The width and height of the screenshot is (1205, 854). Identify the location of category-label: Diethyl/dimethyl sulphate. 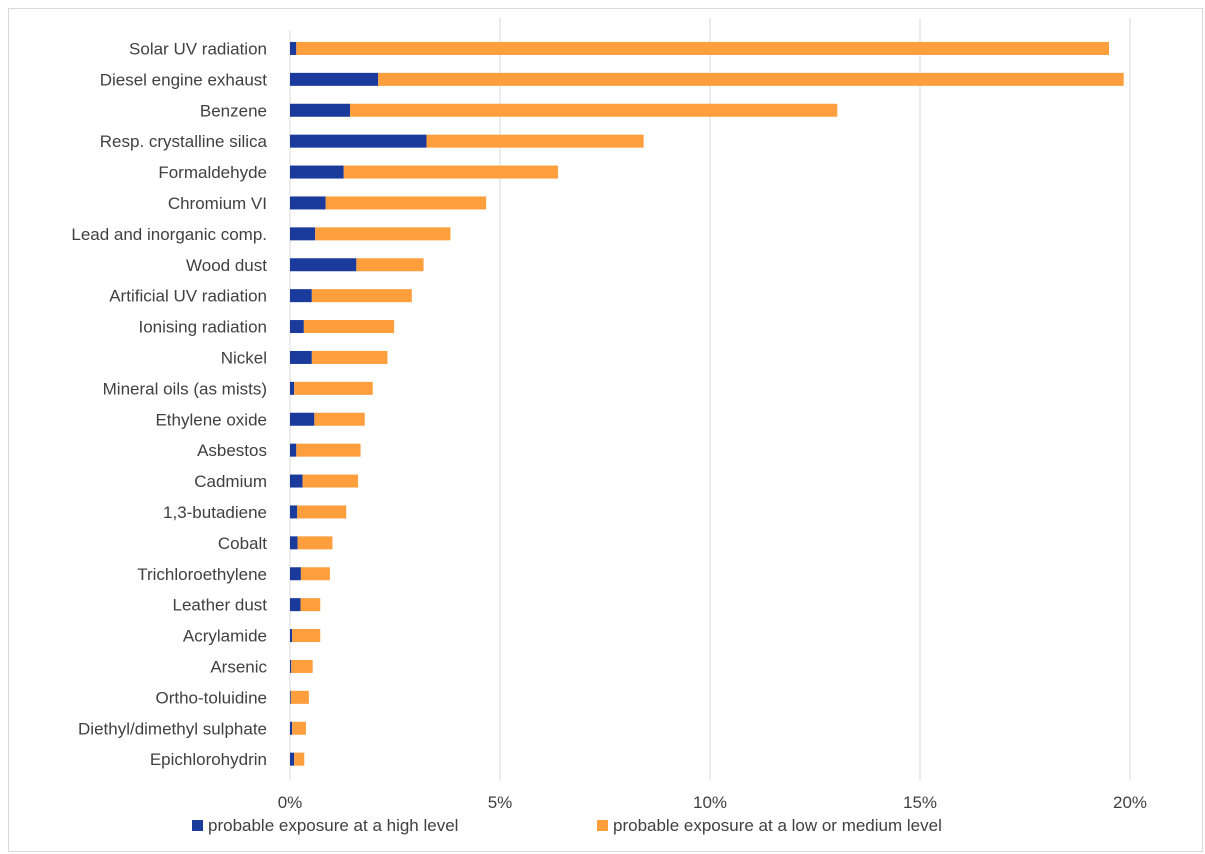
(172, 728).